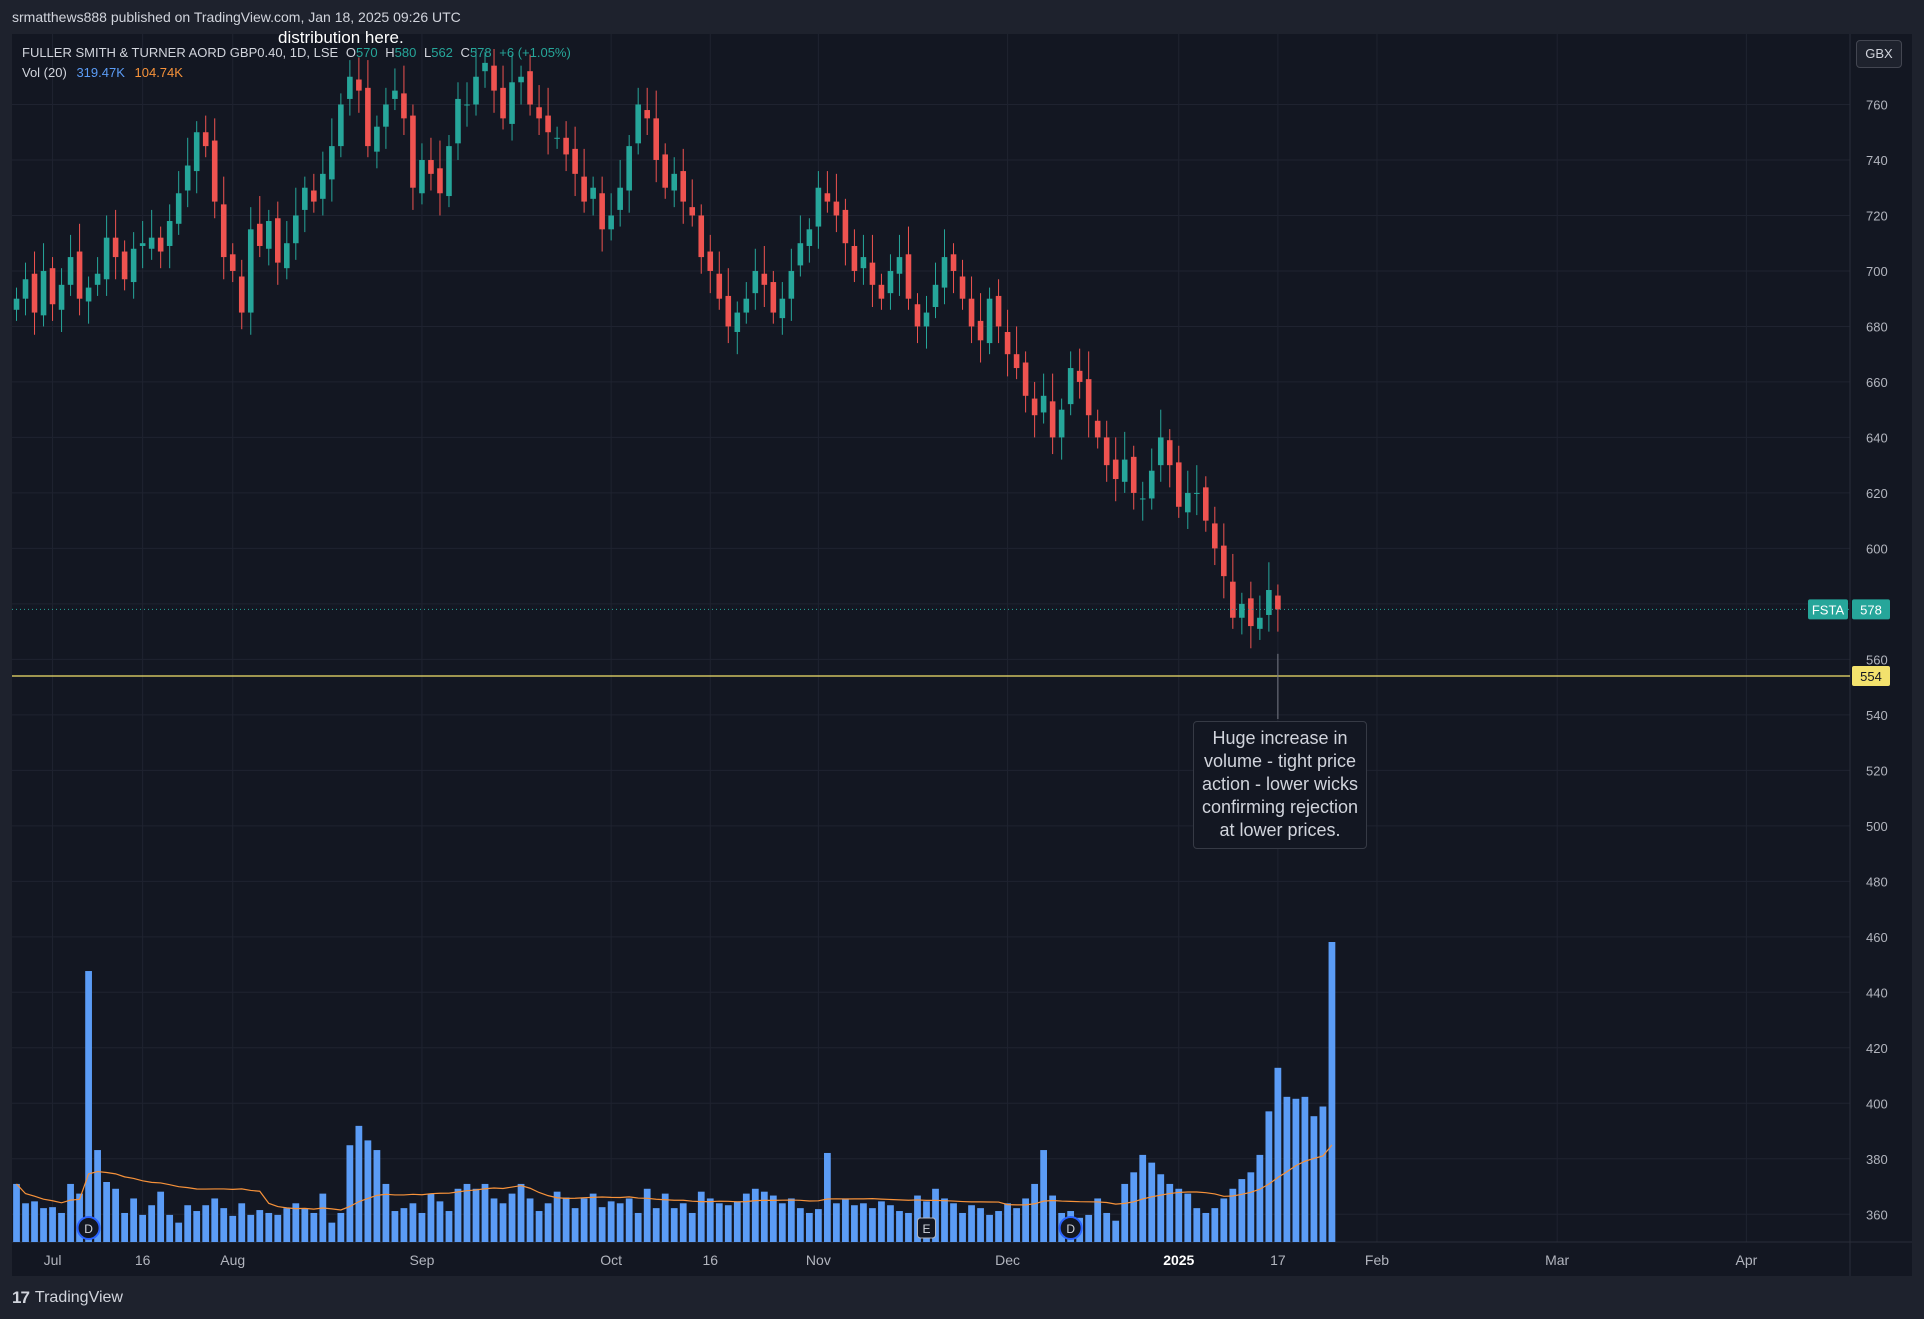 This screenshot has height=1319, width=1924. I want to click on high-label: H, so click(390, 52).